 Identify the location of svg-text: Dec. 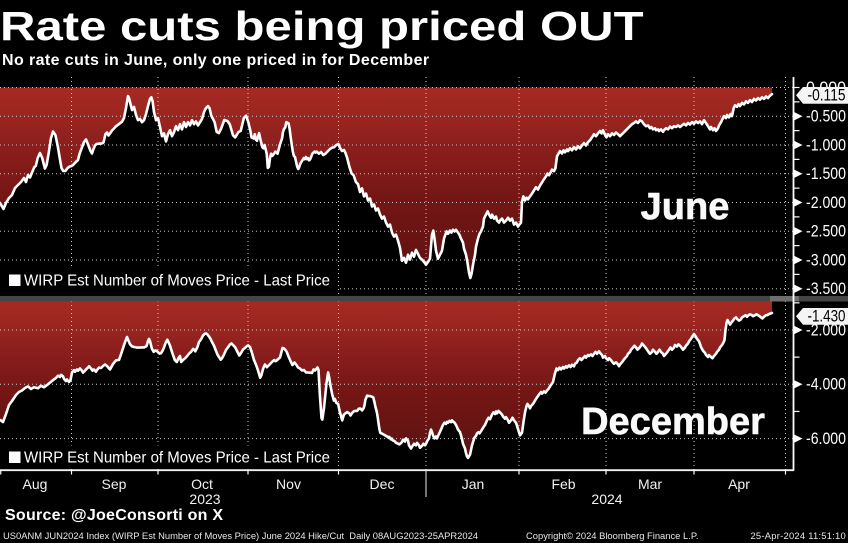
(382, 484).